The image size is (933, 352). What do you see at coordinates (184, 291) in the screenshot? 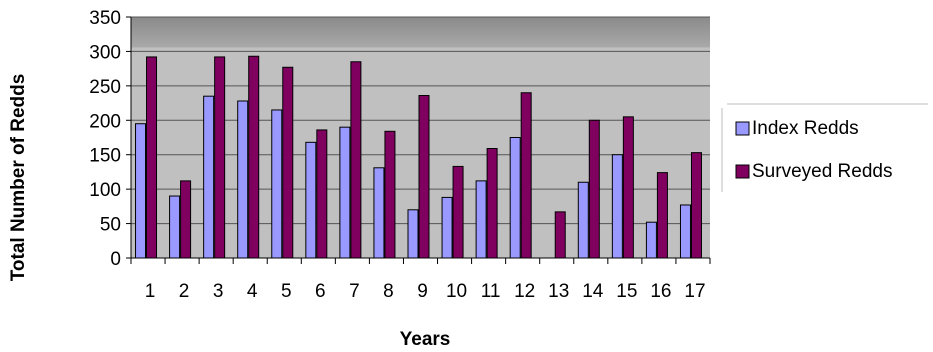
I see `x-tick-label: 2` at bounding box center [184, 291].